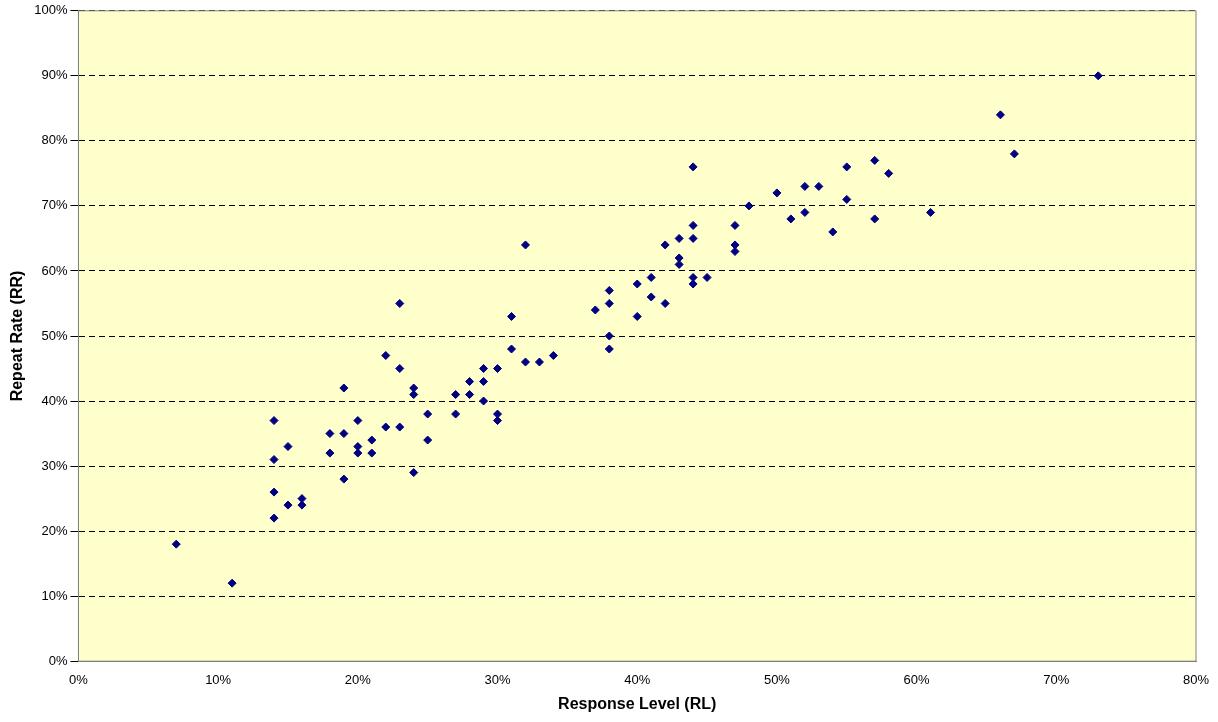 The image size is (1218, 722). Describe the element at coordinates (637, 679) in the screenshot. I see `x-tick-label: 40%` at that location.